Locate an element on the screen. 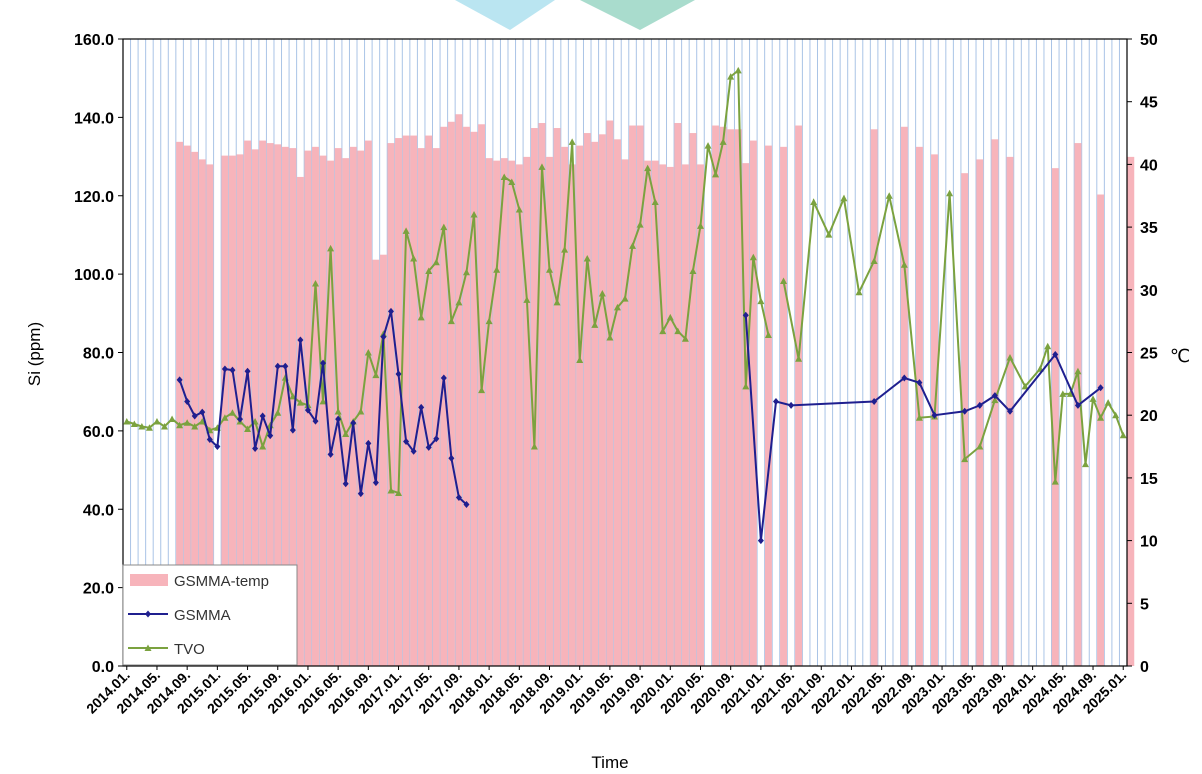  legend-marker-tvo is located at coordinates (148, 647).